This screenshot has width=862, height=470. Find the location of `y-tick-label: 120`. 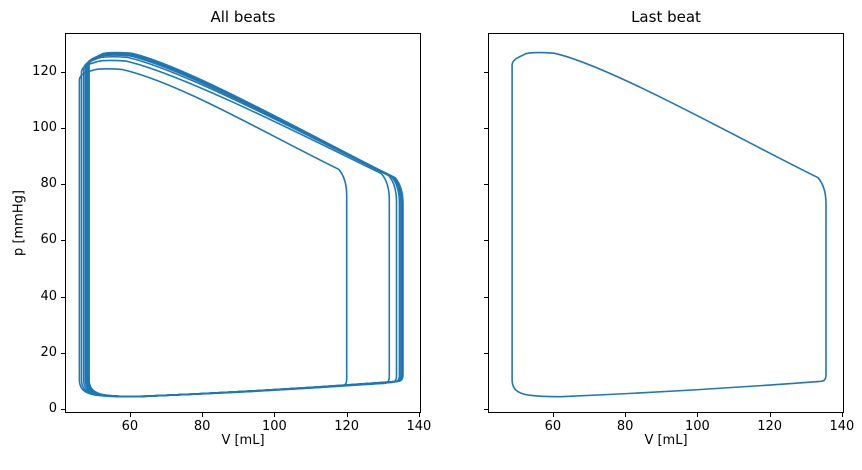

y-tick-label: 120 is located at coordinates (44, 71).